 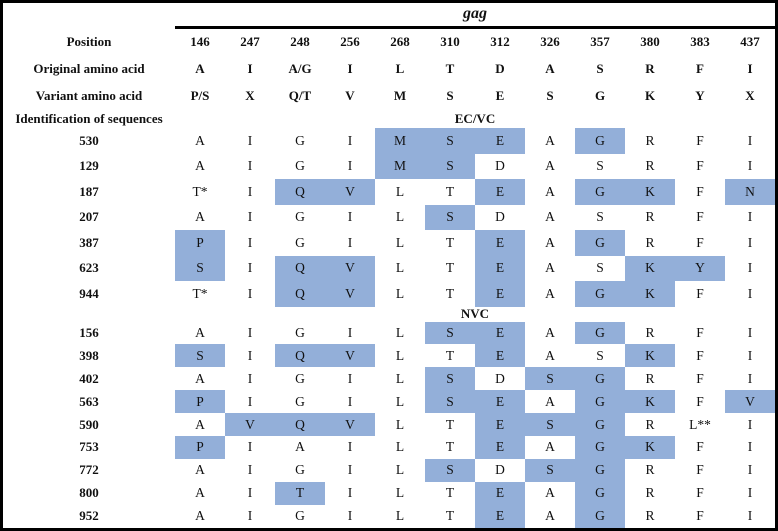 What do you see at coordinates (389, 333) in the screenshot?
I see `sequence-row: 156 A I G I L S E A G R F I` at bounding box center [389, 333].